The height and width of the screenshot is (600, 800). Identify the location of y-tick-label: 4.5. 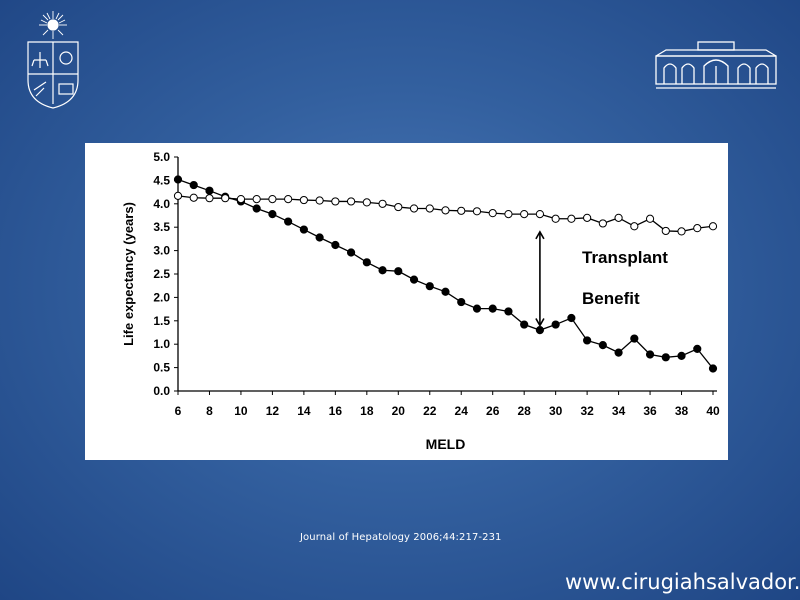
(161, 180).